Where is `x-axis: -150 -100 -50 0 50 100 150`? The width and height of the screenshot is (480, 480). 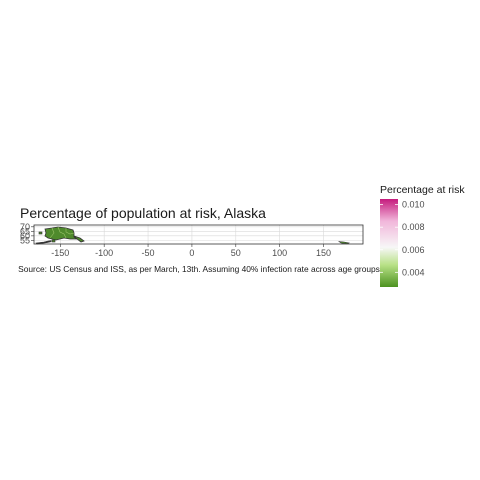 x-axis: -150 -100 -50 0 50 100 150 is located at coordinates (191, 251).